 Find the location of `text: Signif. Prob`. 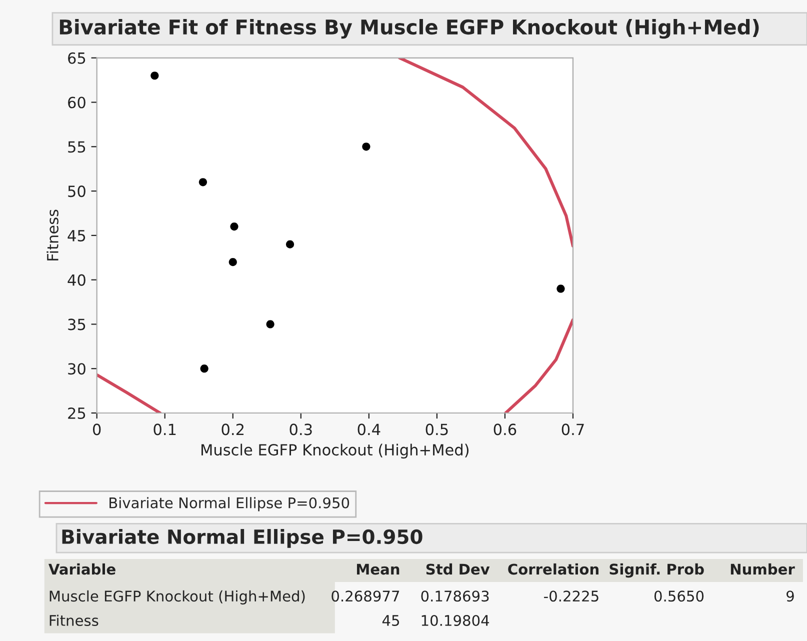

text: Signif. Prob is located at coordinates (657, 570).